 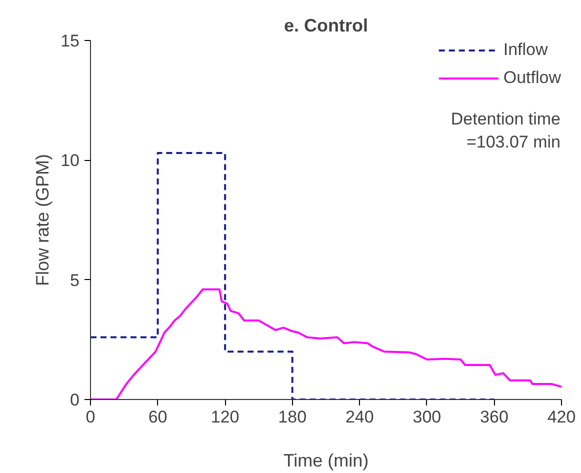 What do you see at coordinates (91, 417) in the screenshot?
I see `x-tick-label: 0` at bounding box center [91, 417].